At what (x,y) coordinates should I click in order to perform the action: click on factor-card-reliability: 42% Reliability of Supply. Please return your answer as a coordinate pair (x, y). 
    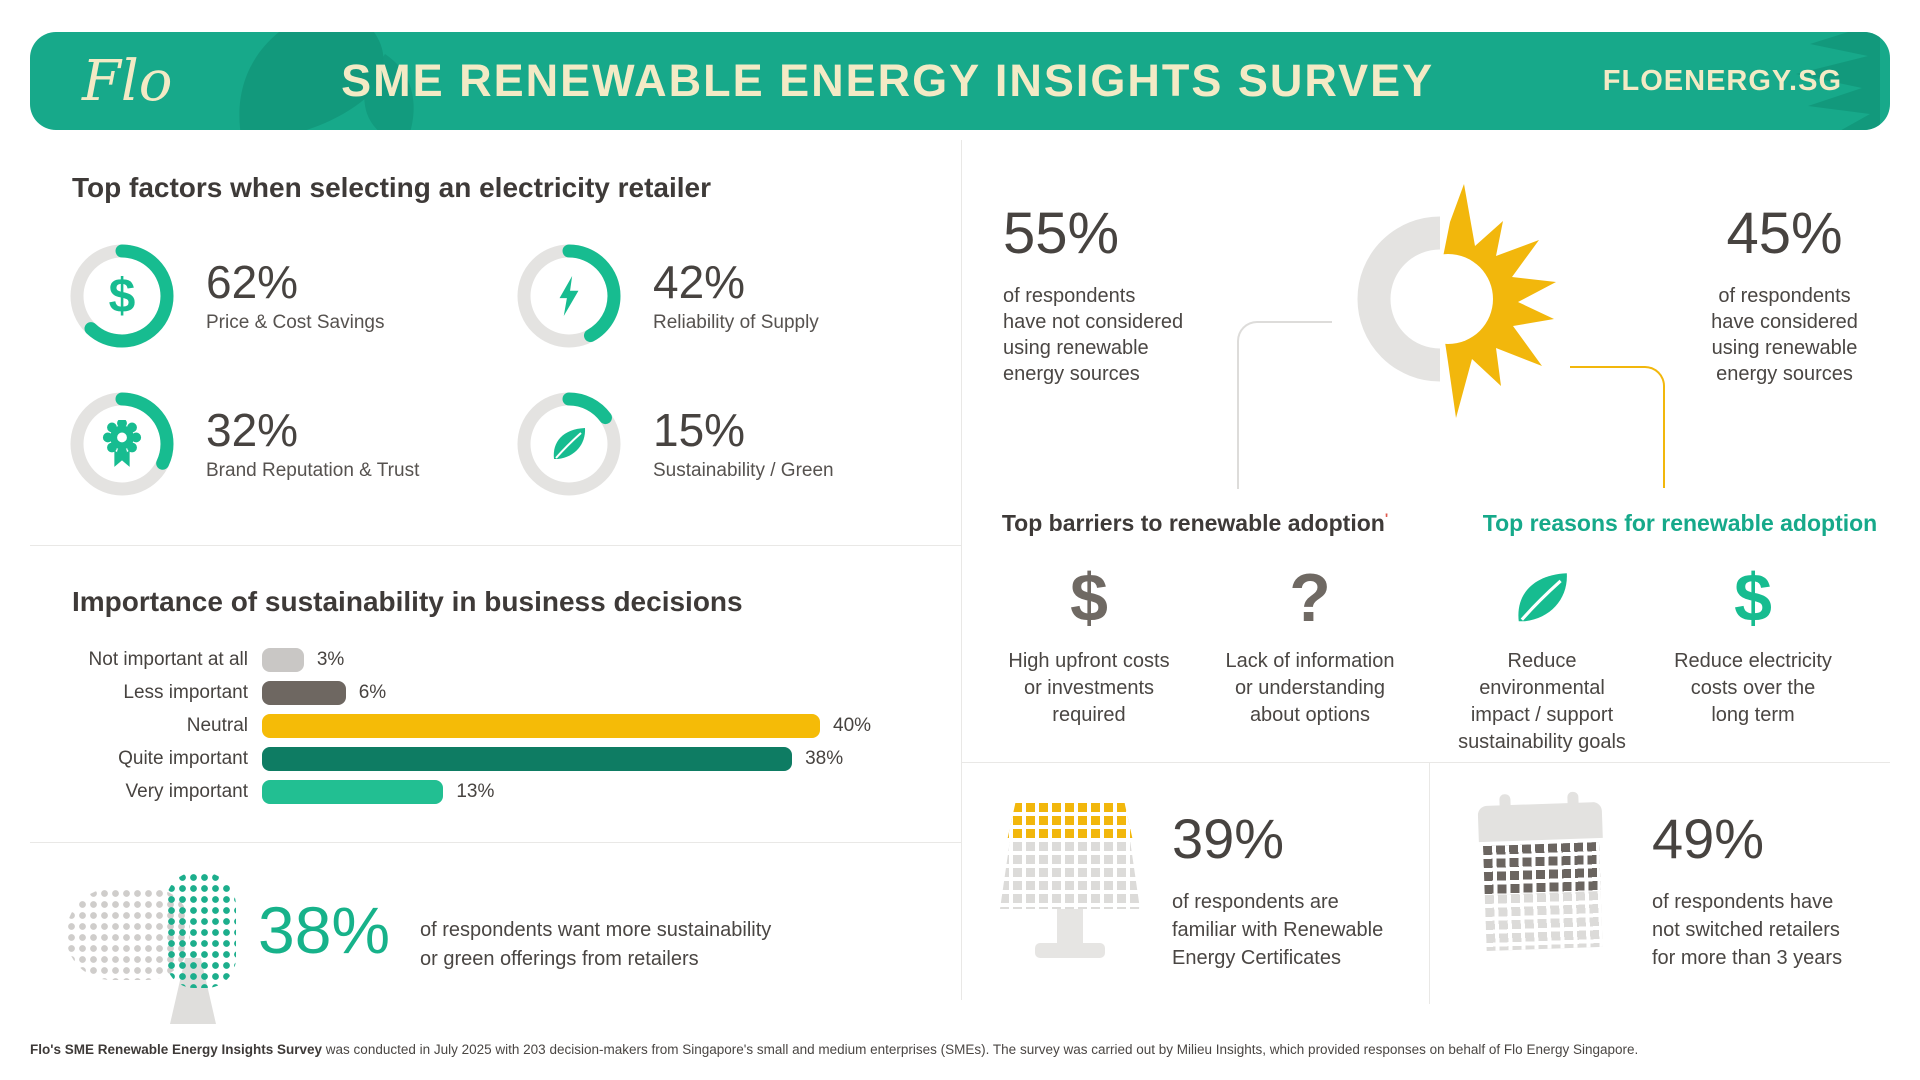
    Looking at the image, I should click on (666, 296).